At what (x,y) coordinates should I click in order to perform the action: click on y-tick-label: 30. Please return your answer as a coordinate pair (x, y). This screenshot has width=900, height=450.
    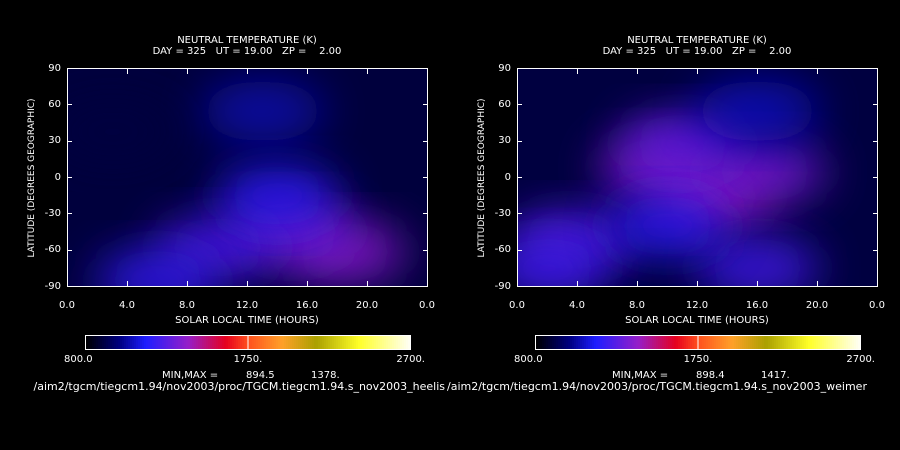
    Looking at the image, I should click on (54, 141).